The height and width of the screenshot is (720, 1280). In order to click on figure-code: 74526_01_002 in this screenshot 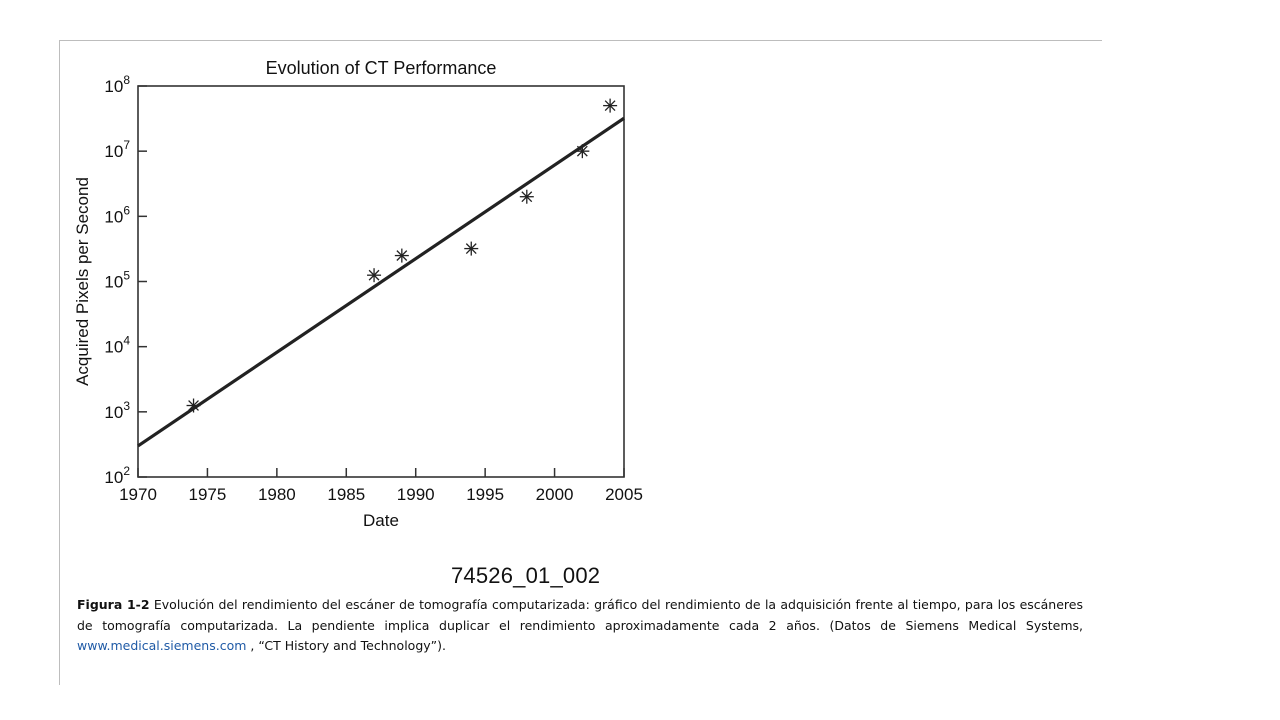, I will do `click(526, 575)`.